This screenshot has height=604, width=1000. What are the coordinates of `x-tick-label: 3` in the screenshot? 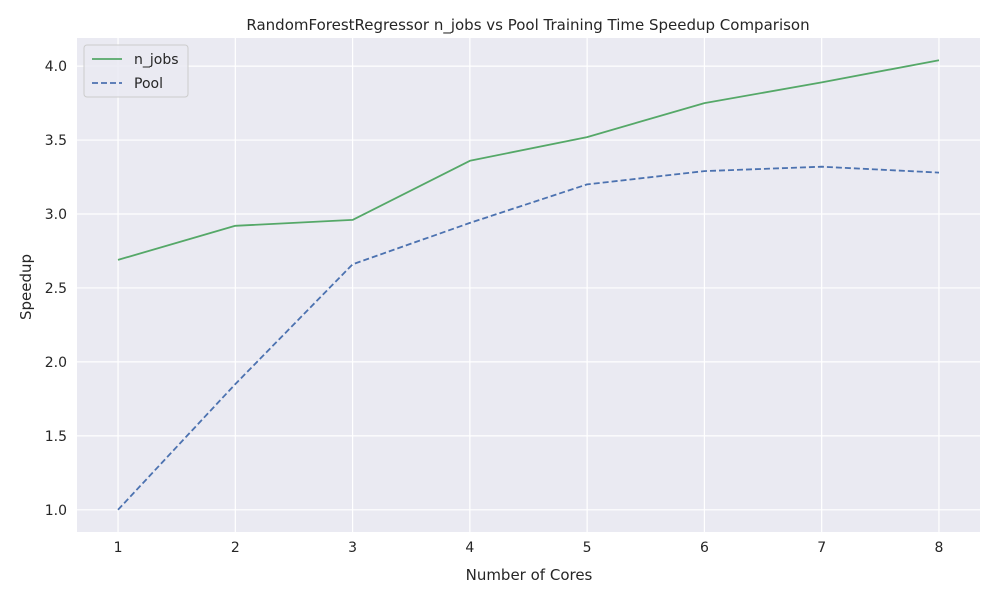 It's located at (352, 548).